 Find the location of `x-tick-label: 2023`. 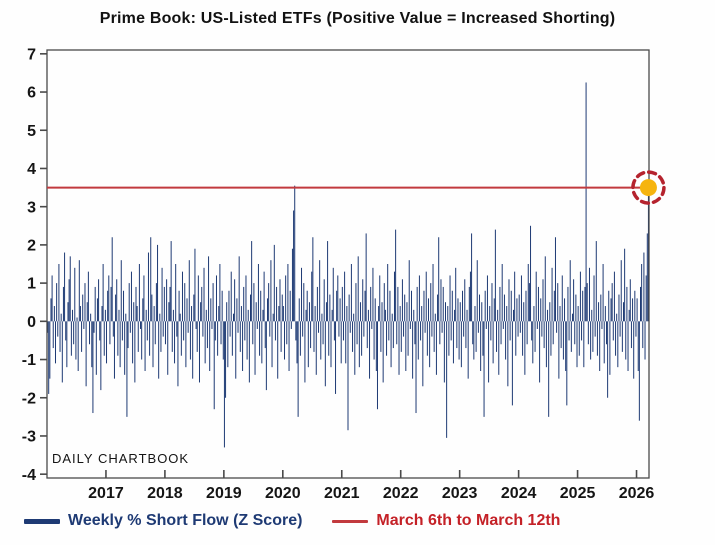

x-tick-label: 2023 is located at coordinates (460, 493).